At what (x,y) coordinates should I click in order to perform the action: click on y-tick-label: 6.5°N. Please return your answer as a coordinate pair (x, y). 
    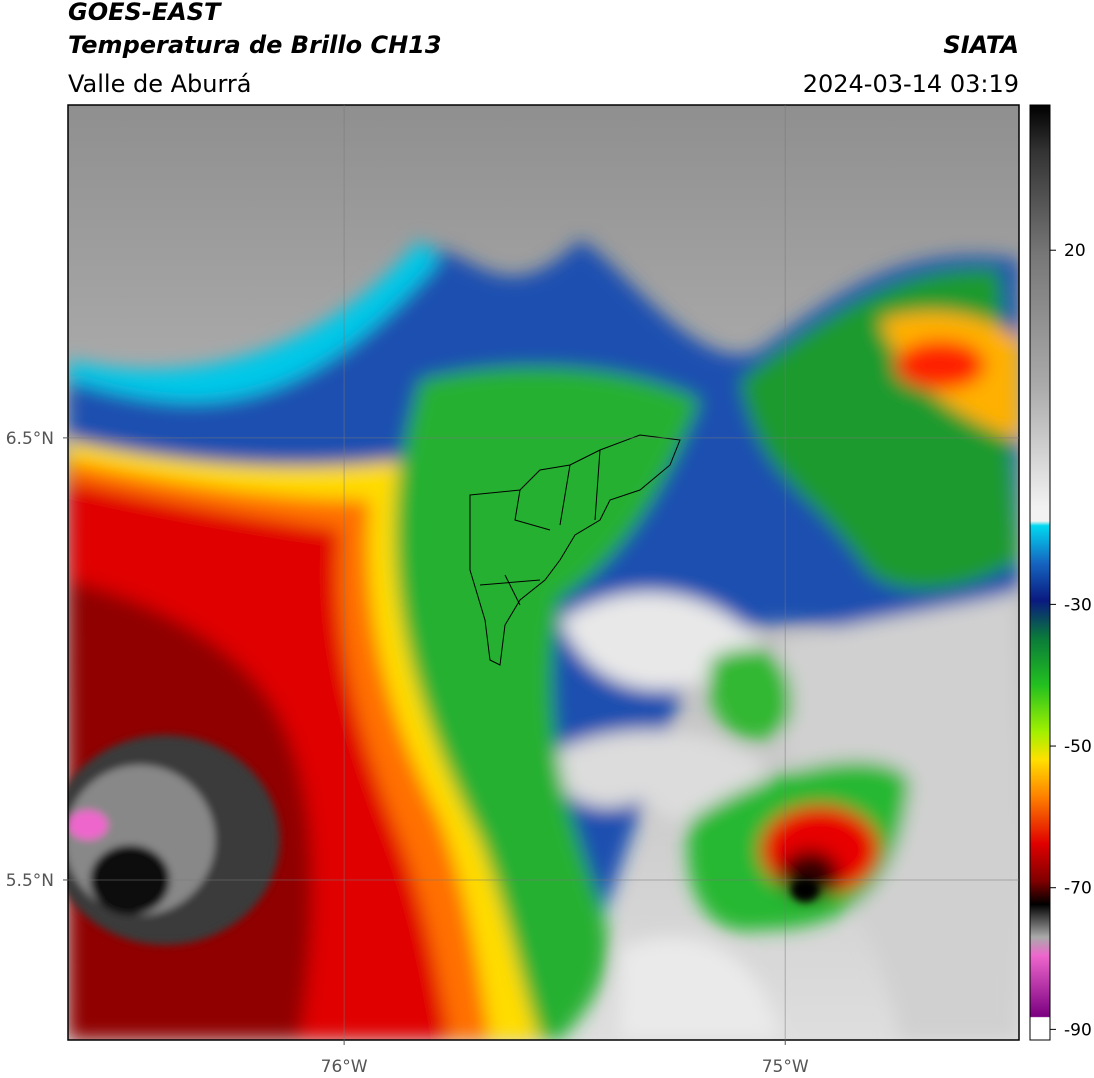
    Looking at the image, I should click on (30, 439).